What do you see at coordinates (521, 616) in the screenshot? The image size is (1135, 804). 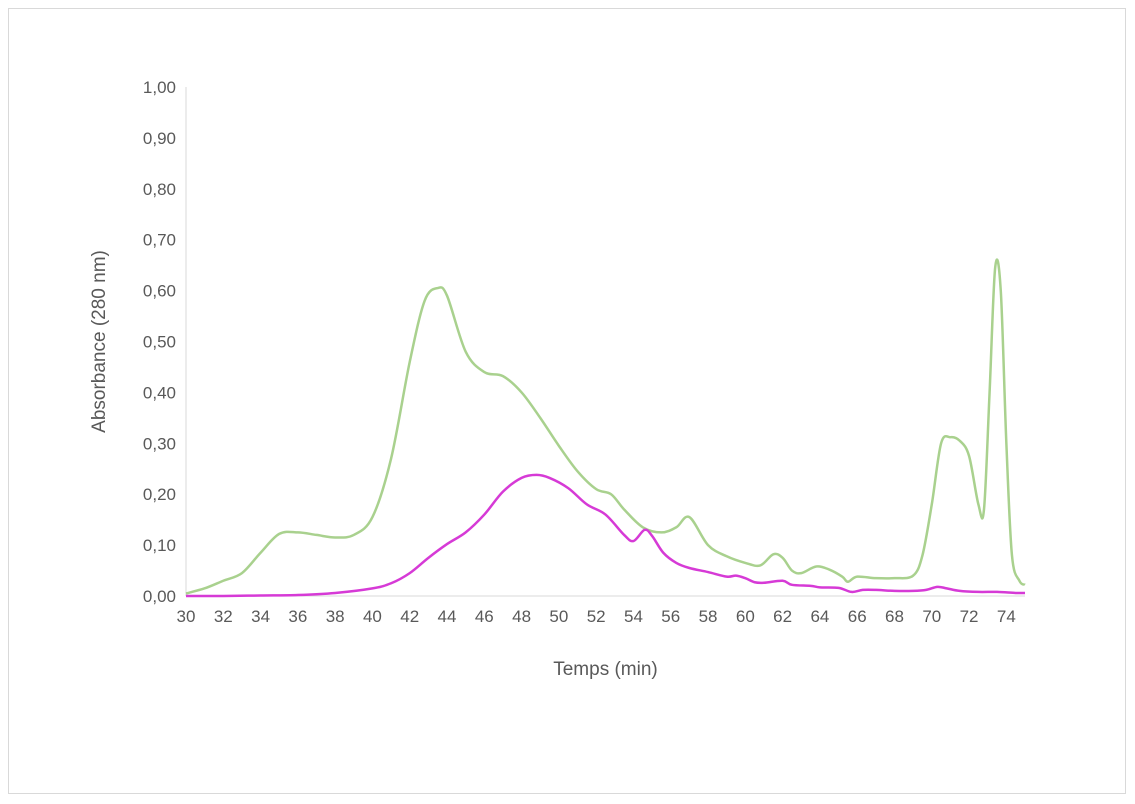 I see `x-tick-label: 48` at bounding box center [521, 616].